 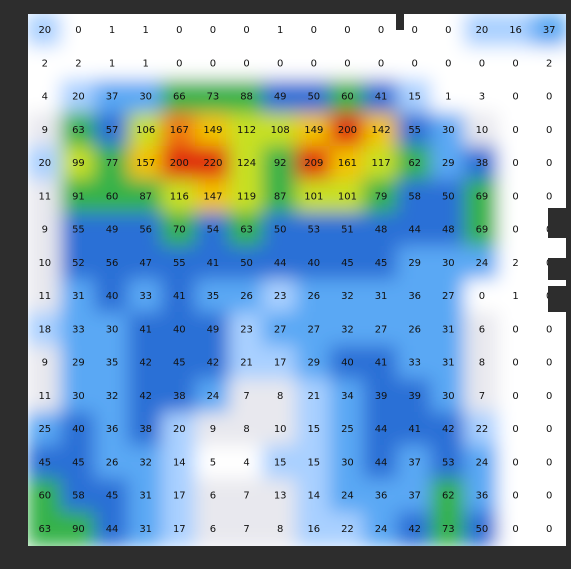 What do you see at coordinates (246, 462) in the screenshot?
I see `cell-value-label: 4` at bounding box center [246, 462].